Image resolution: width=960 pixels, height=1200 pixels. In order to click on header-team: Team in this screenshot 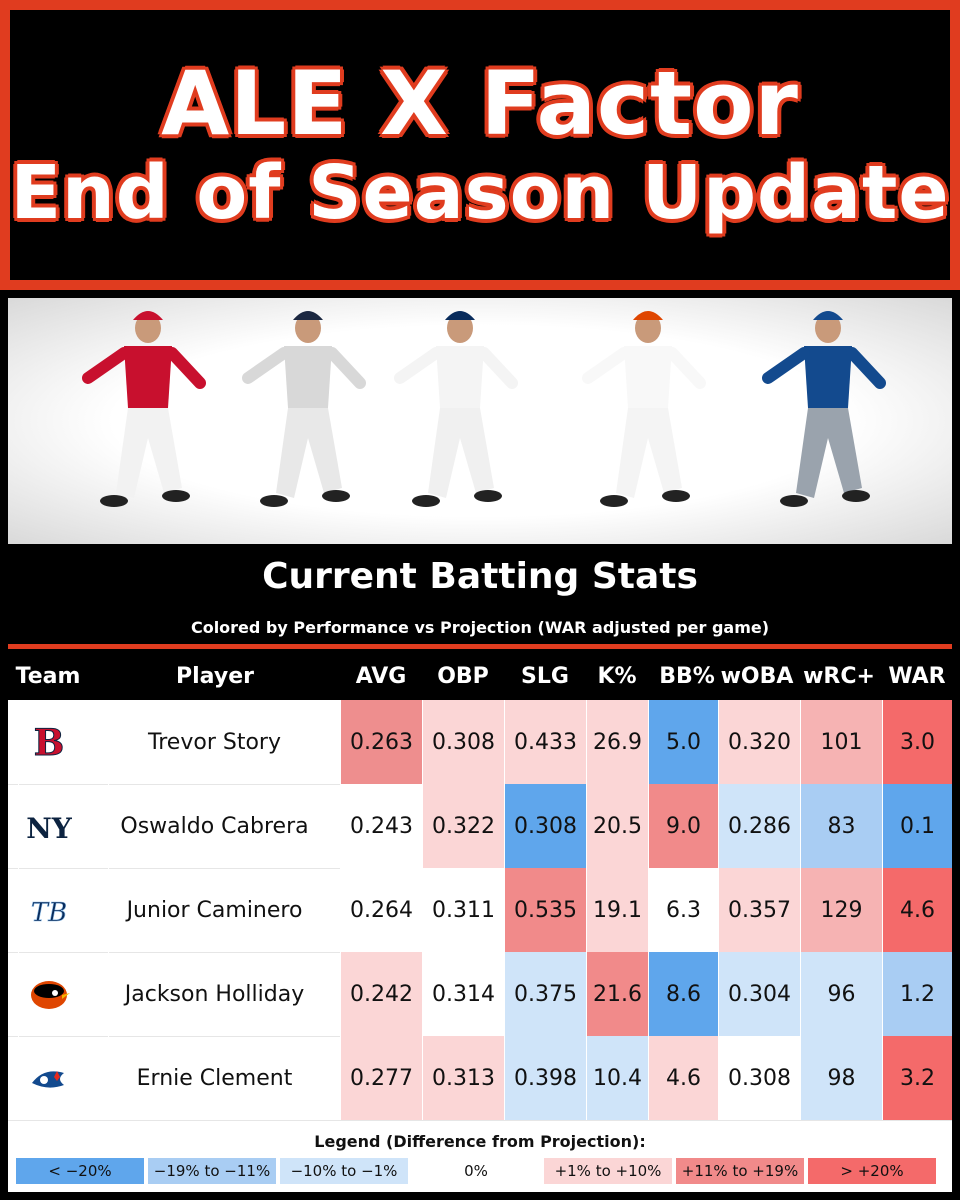, I will do `click(48, 676)`.